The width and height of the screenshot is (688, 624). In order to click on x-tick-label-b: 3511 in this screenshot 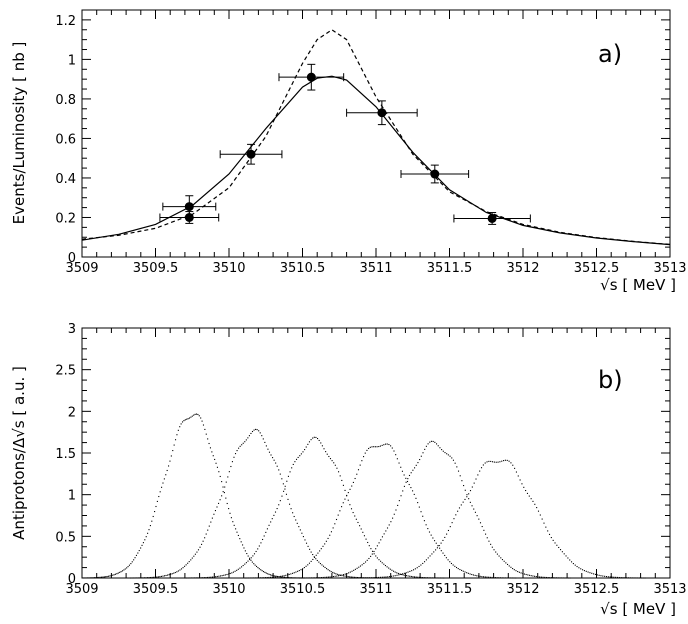, I will do `click(375, 589)`.